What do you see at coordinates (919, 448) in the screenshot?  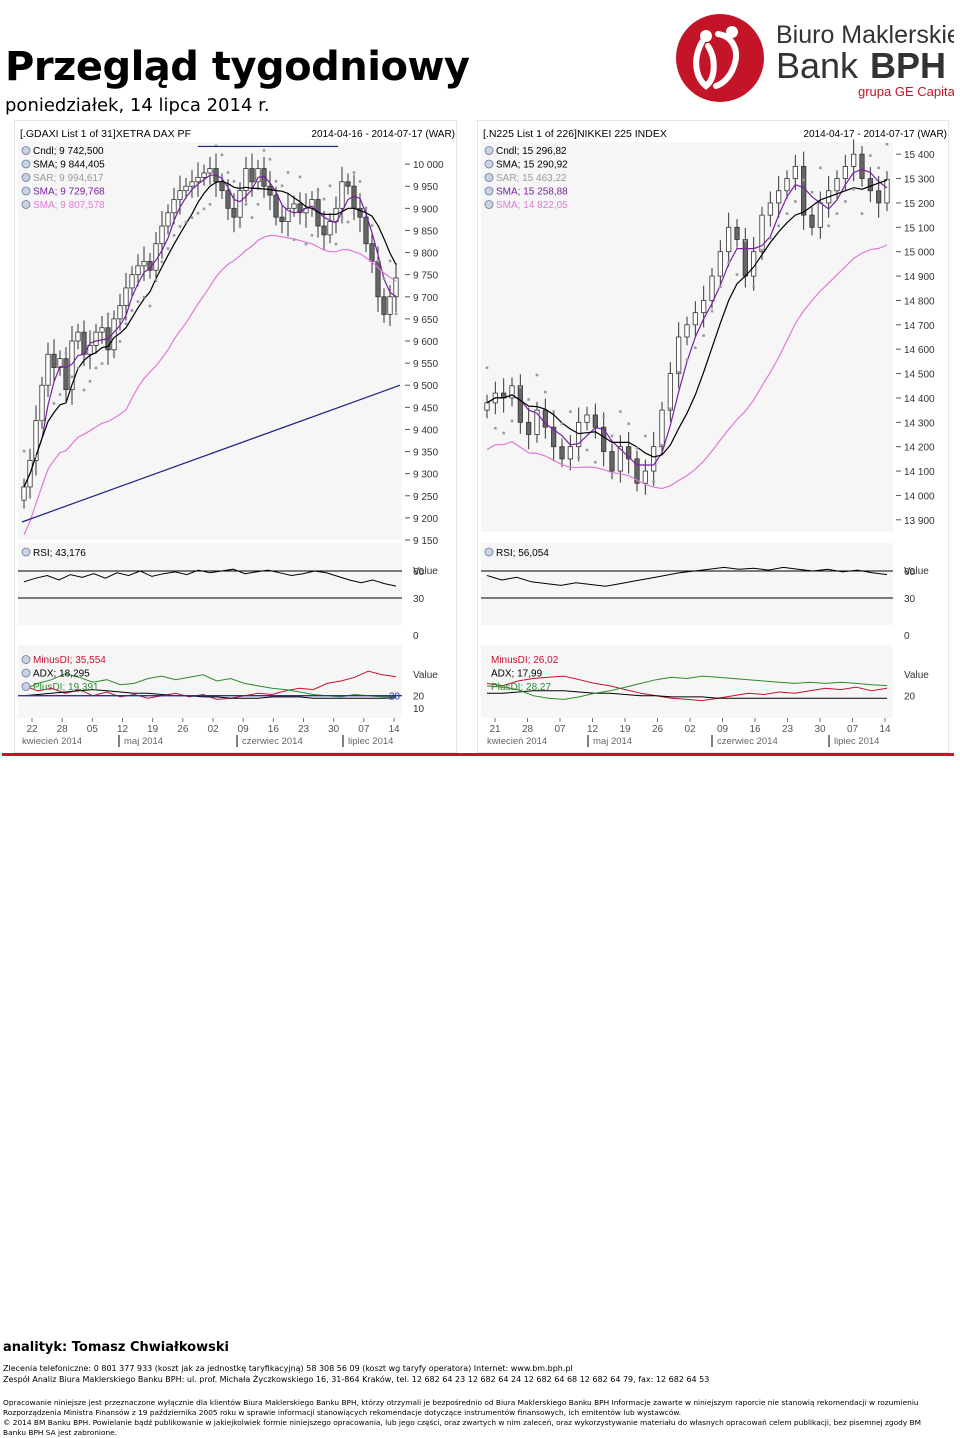 I see `price-tick-label: 14 200` at bounding box center [919, 448].